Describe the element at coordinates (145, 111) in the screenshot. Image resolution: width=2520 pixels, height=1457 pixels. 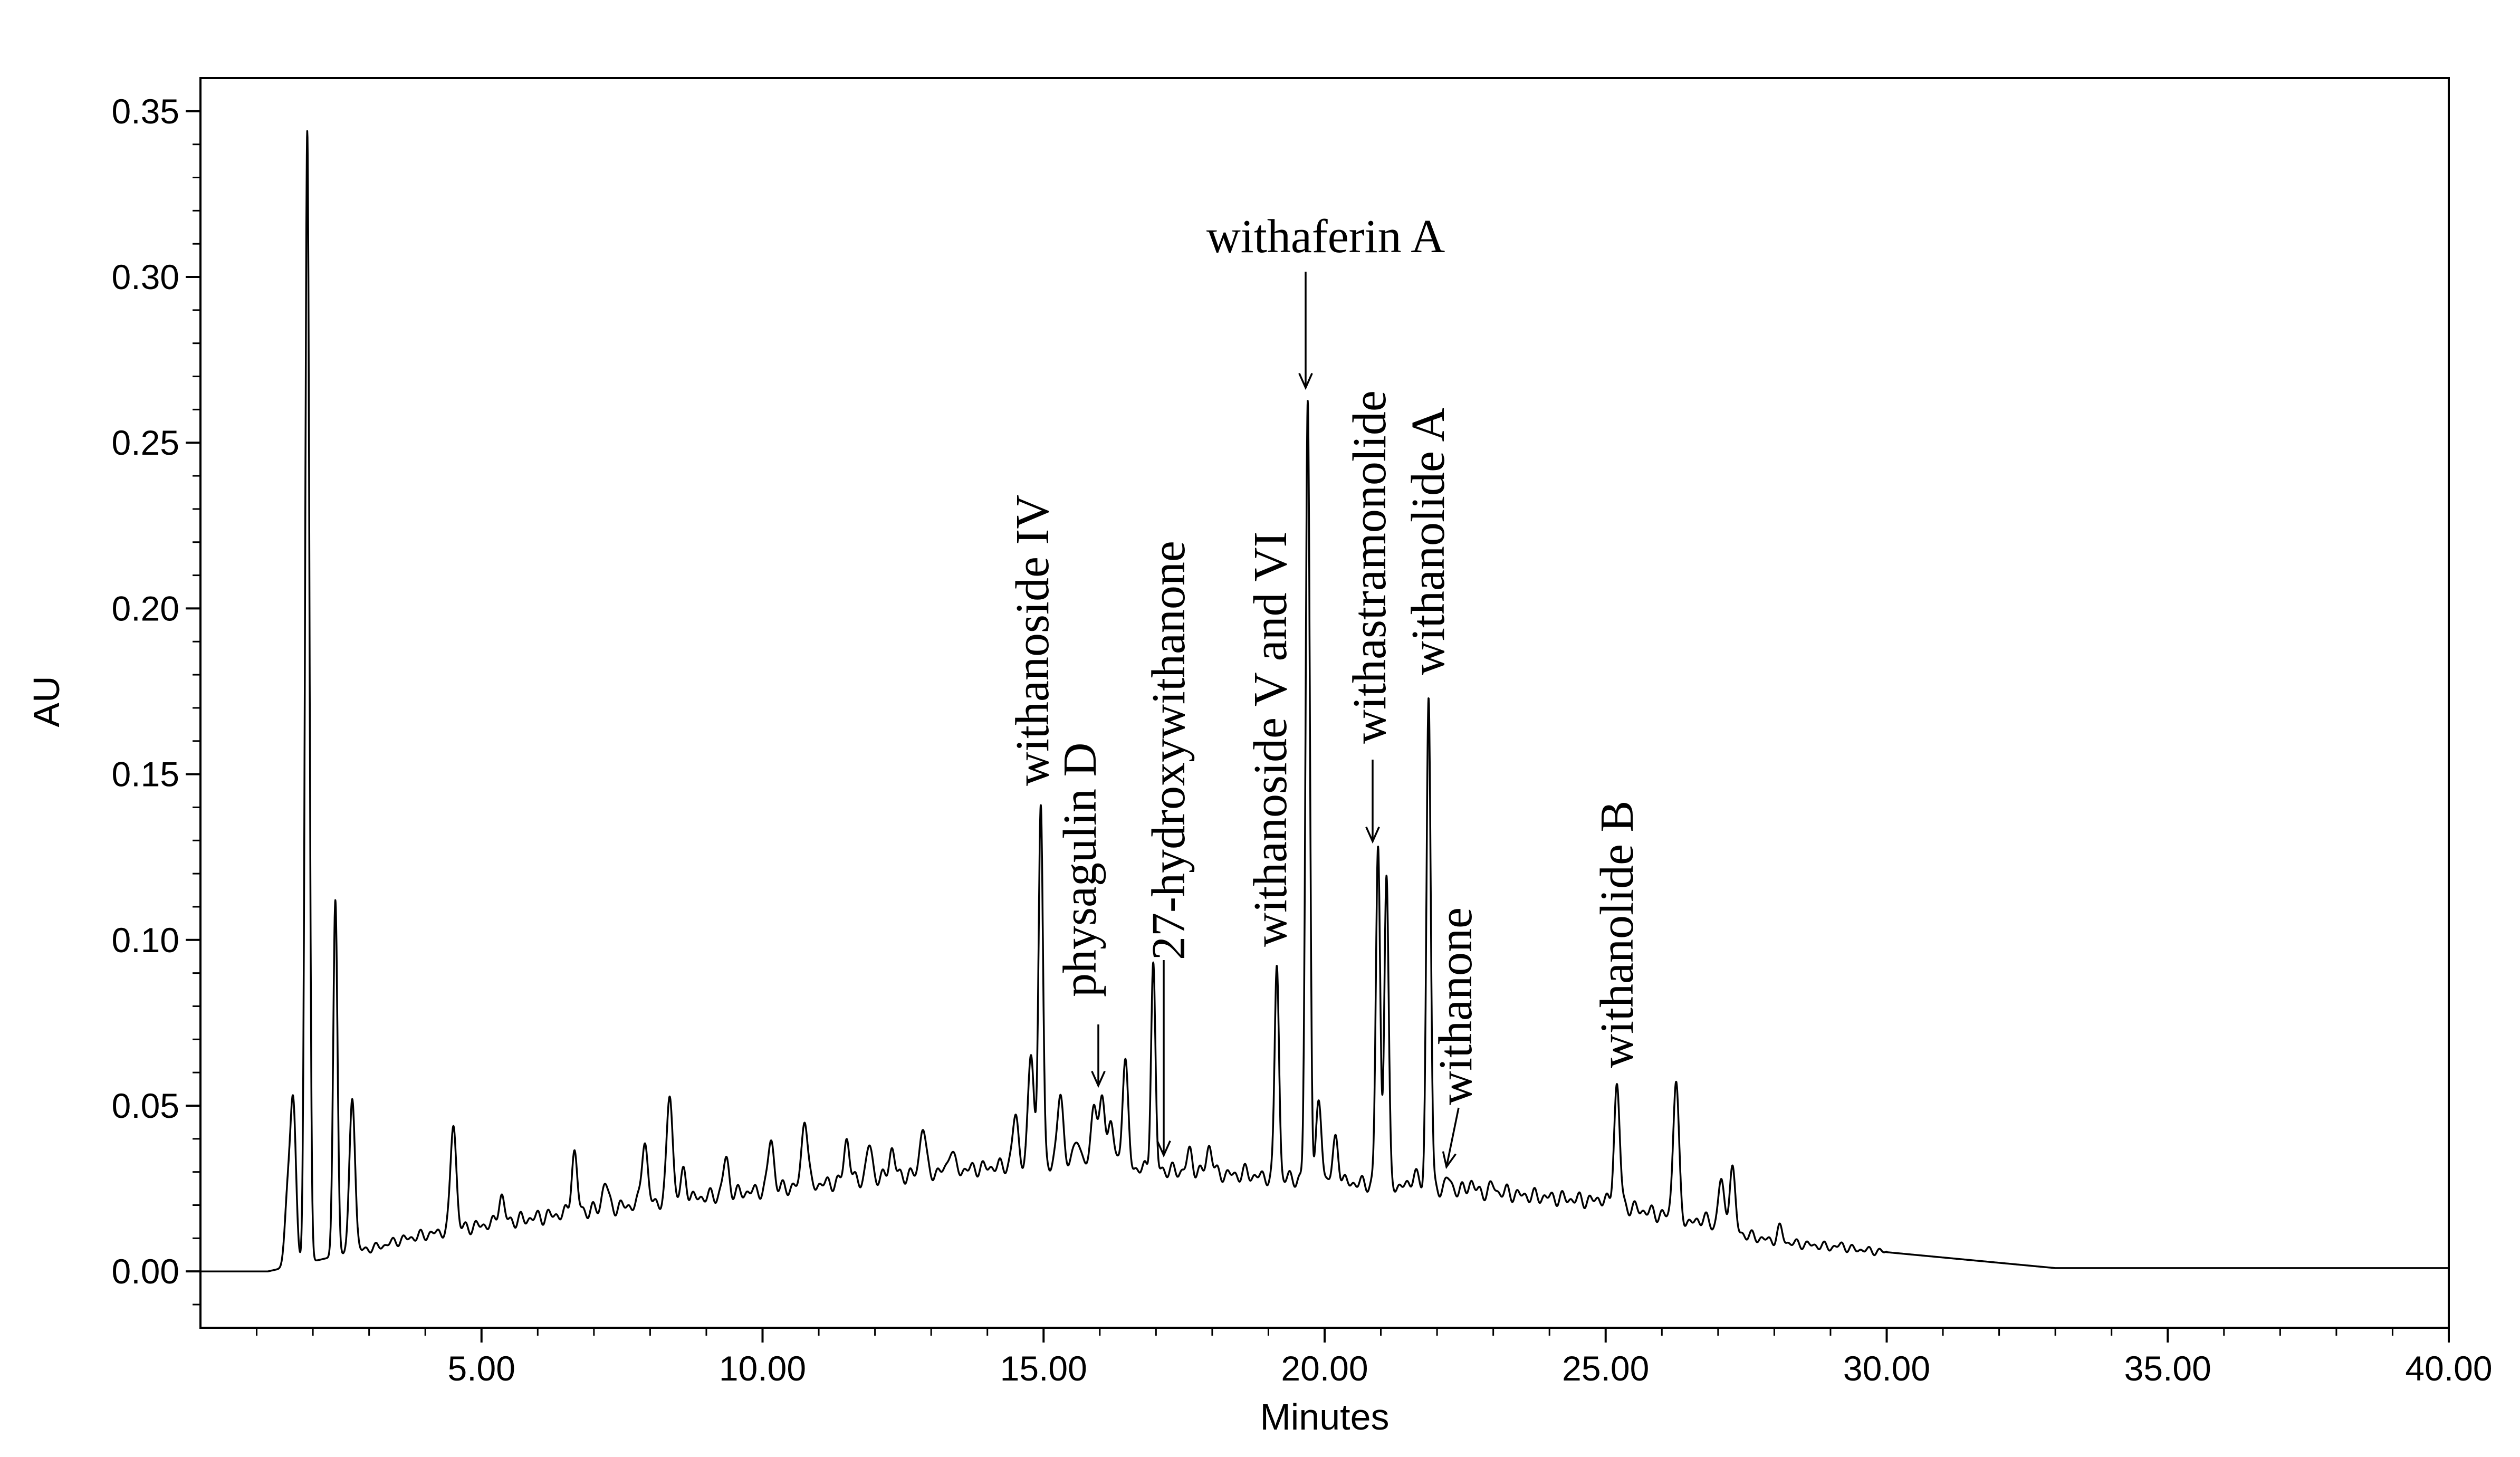
I see `y-tick-label: 0.35` at that location.